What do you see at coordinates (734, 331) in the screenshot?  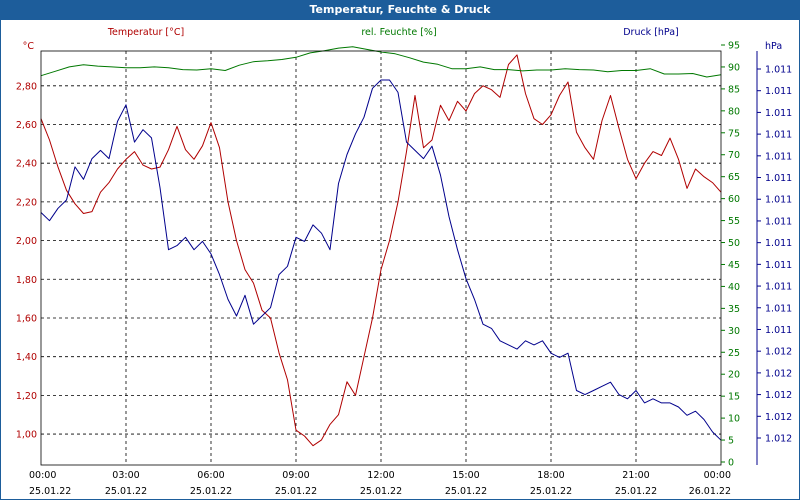 I see `humidity-tick-label: 30` at bounding box center [734, 331].